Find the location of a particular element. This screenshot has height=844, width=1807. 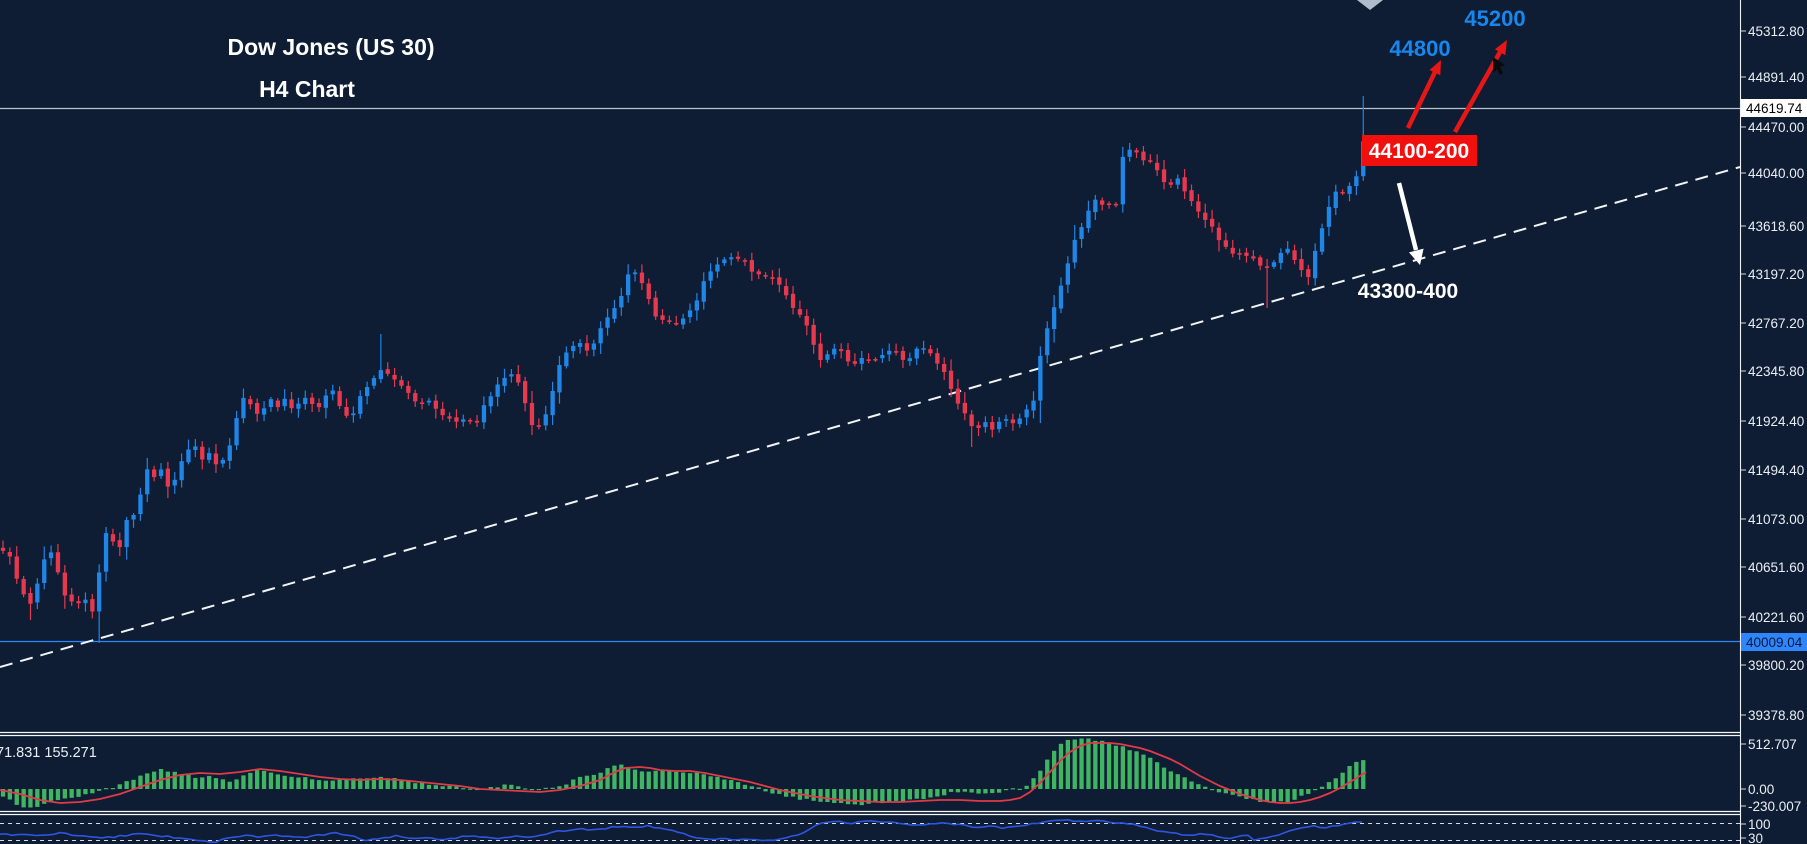

current-price-value: 44619.74 is located at coordinates (1774, 108).